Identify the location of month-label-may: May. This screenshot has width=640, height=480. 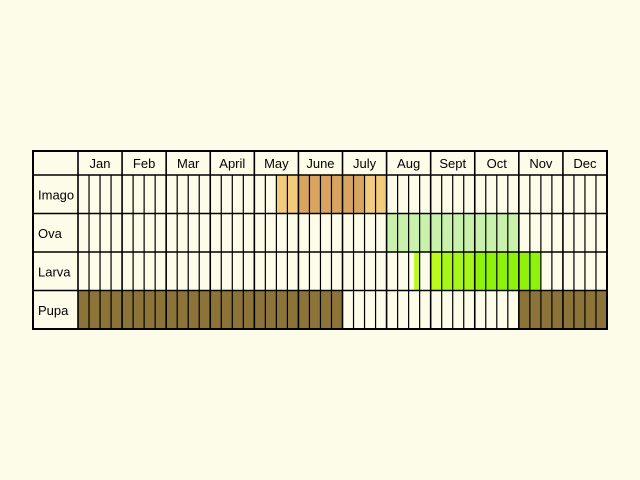
(276, 163).